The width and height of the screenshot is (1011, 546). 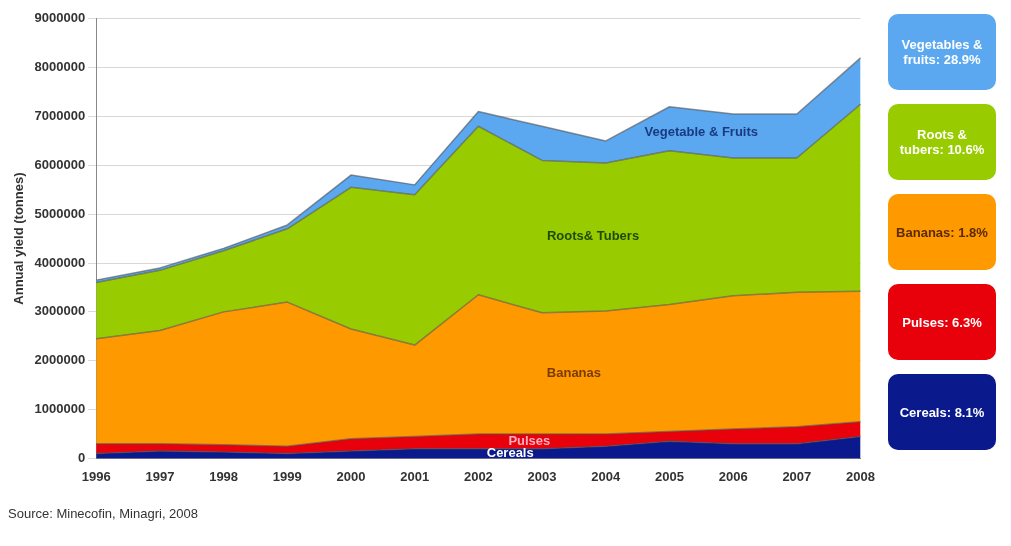 What do you see at coordinates (701, 131) in the screenshot?
I see `series-label: Vegetable & Fruits` at bounding box center [701, 131].